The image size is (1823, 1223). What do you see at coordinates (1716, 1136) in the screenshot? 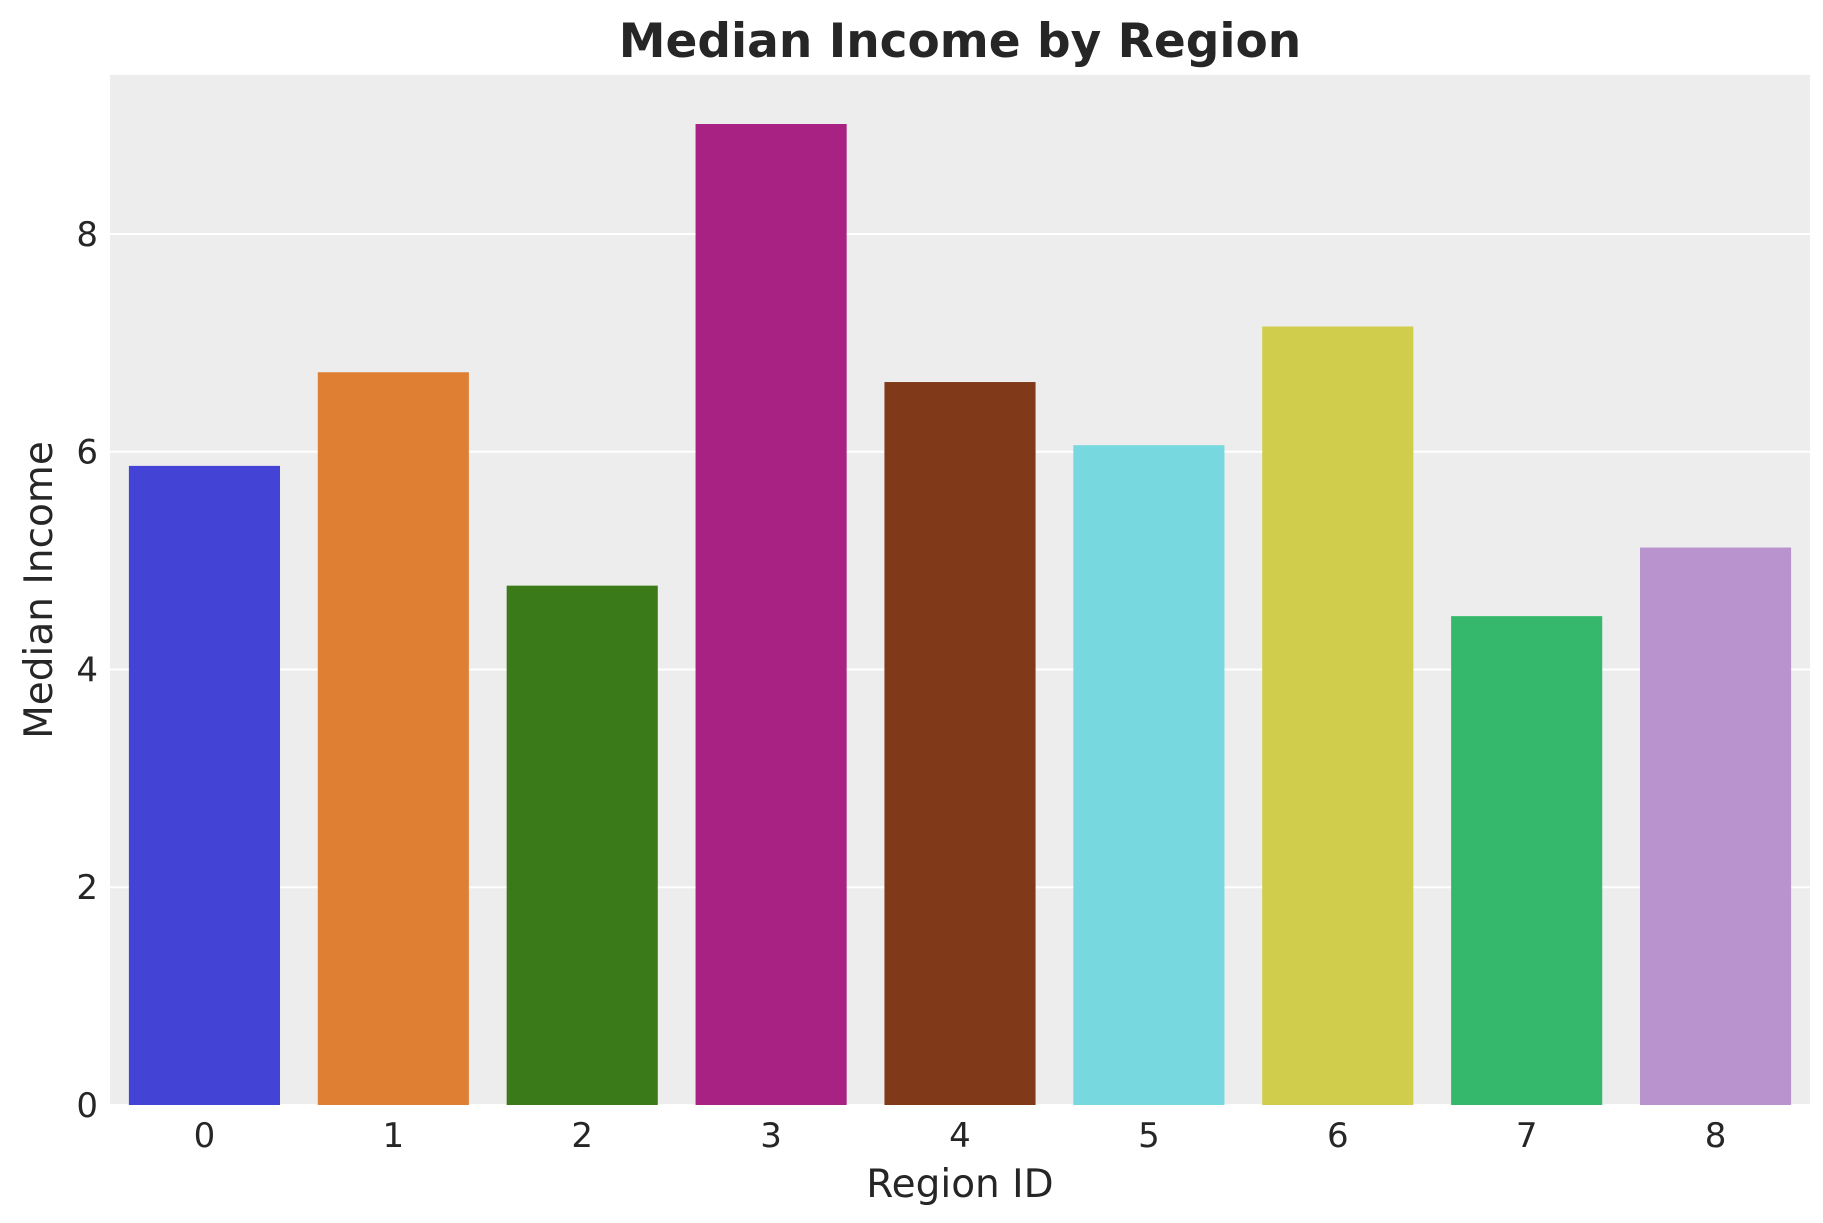
I see `x-tick-label: 8` at bounding box center [1716, 1136].